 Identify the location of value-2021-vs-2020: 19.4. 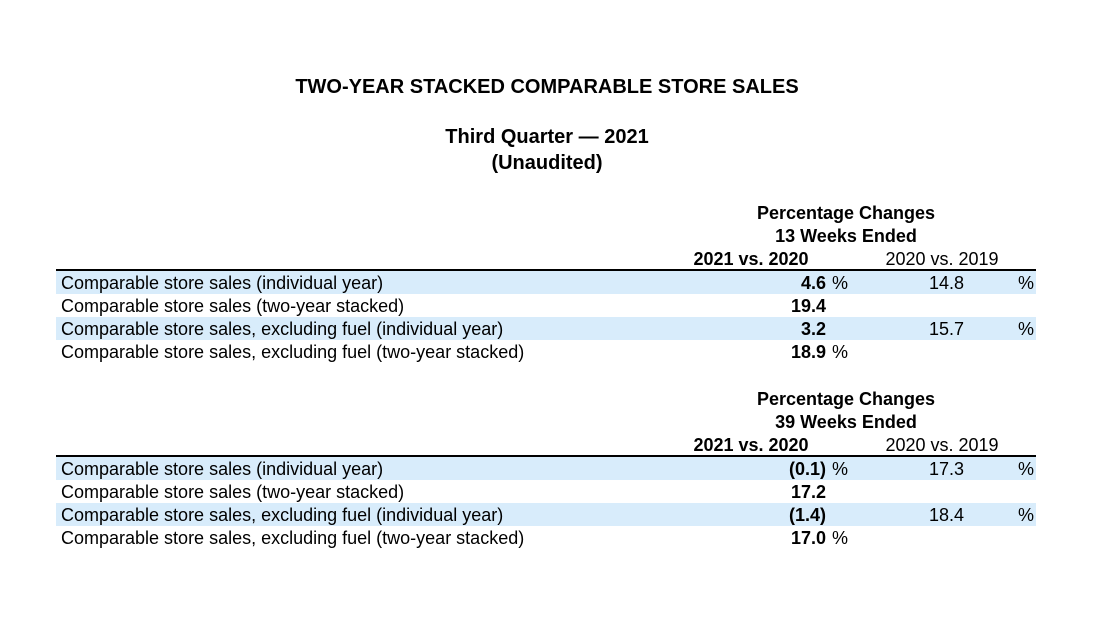
(808, 306).